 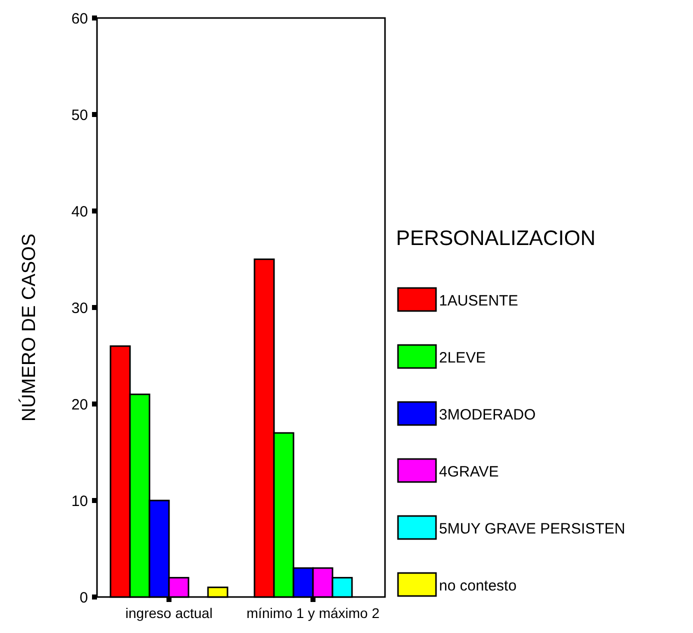 I want to click on legend-label: 3MODERADO, so click(x=487, y=415).